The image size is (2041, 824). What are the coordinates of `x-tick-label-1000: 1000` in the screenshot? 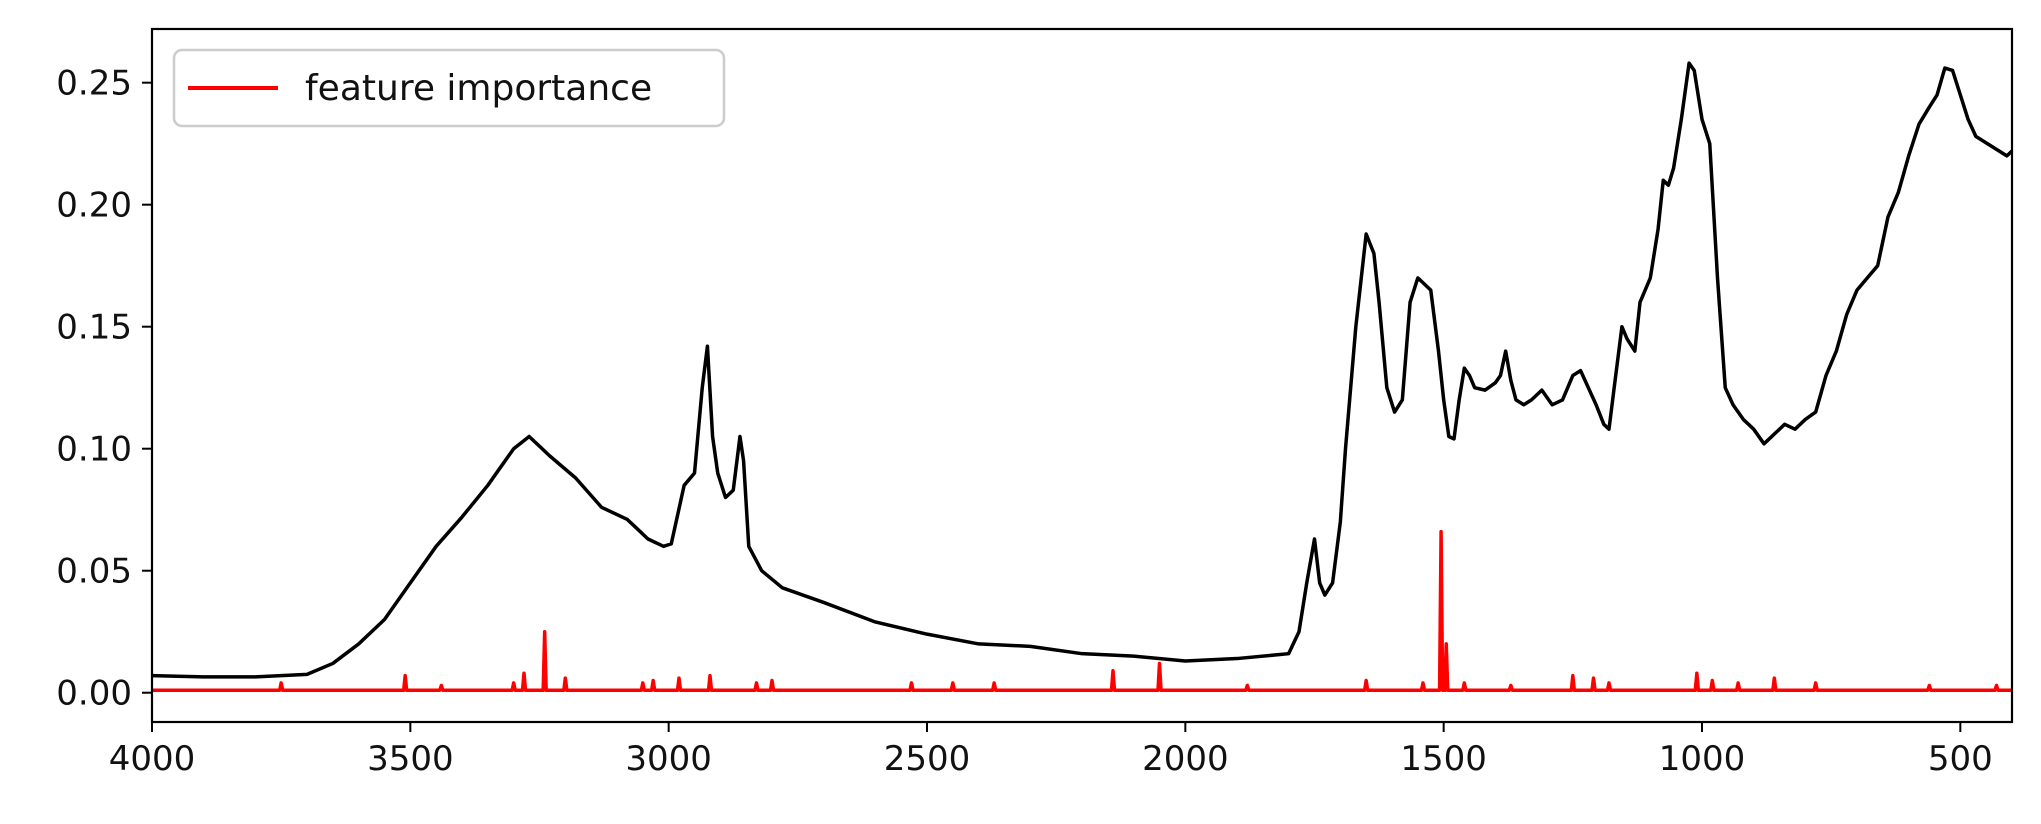 It's located at (1702, 759).